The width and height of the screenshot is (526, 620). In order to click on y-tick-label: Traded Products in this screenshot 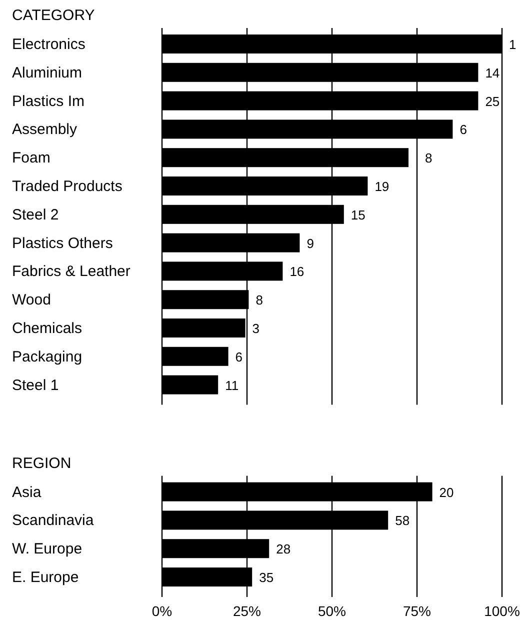, I will do `click(67, 186)`.